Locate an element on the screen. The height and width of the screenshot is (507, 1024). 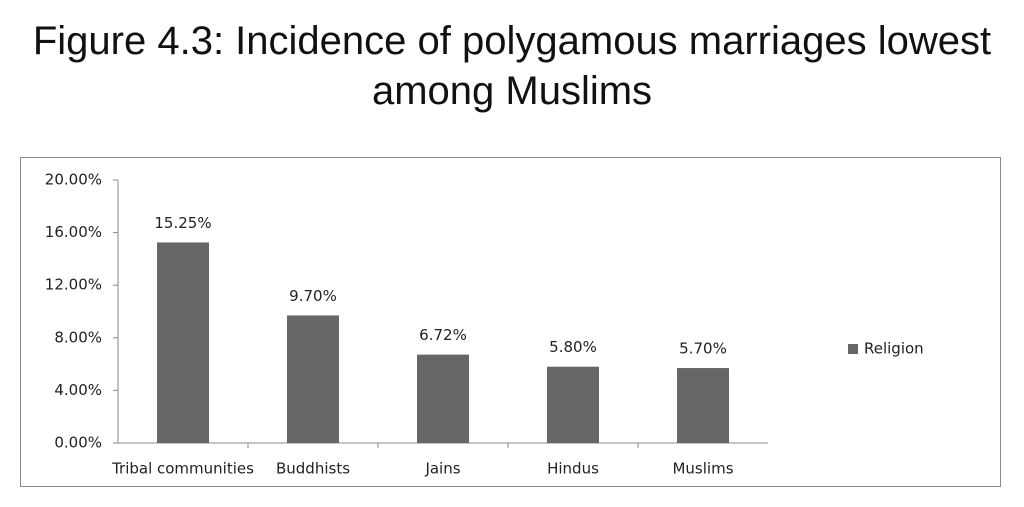
legend-swatch is located at coordinates (853, 349).